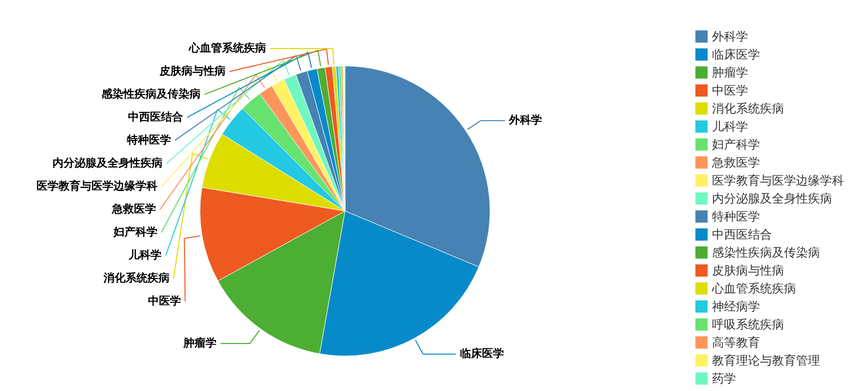 The width and height of the screenshot is (862, 391). What do you see at coordinates (766, 361) in the screenshot?
I see `legend-label: 教育理论与教育管理` at bounding box center [766, 361].